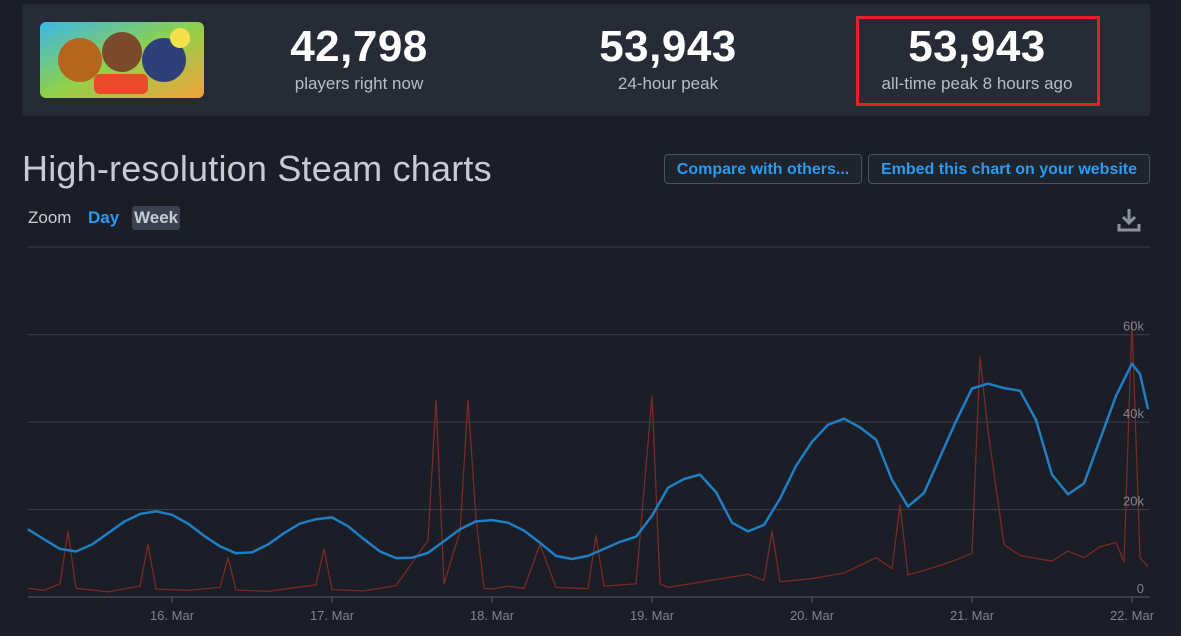  Describe the element at coordinates (104, 217) in the screenshot. I see `zoom-day-button: Day` at that location.